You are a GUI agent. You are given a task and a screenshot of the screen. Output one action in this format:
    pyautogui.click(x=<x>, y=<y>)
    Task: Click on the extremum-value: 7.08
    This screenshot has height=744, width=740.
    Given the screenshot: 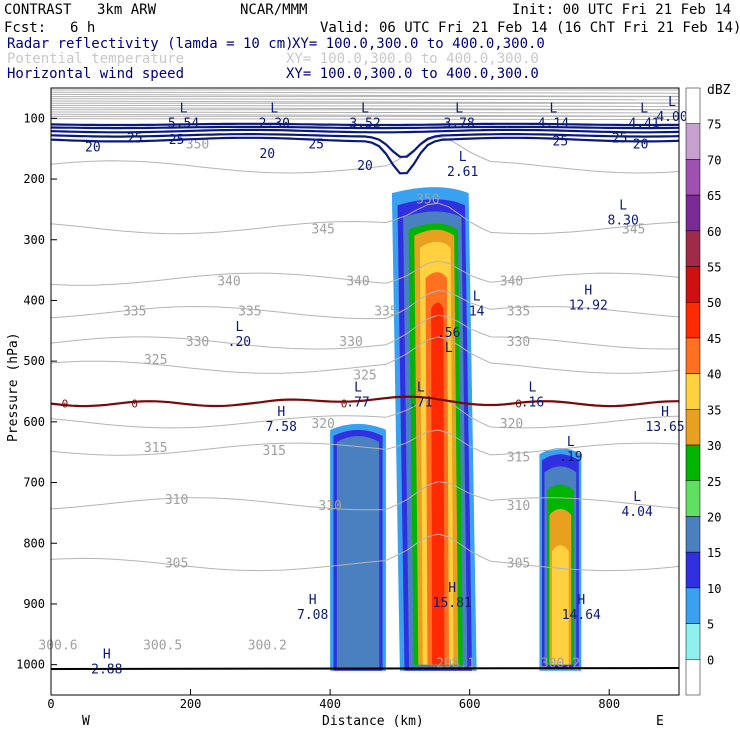 What is the action you would take?
    pyautogui.click(x=312, y=615)
    